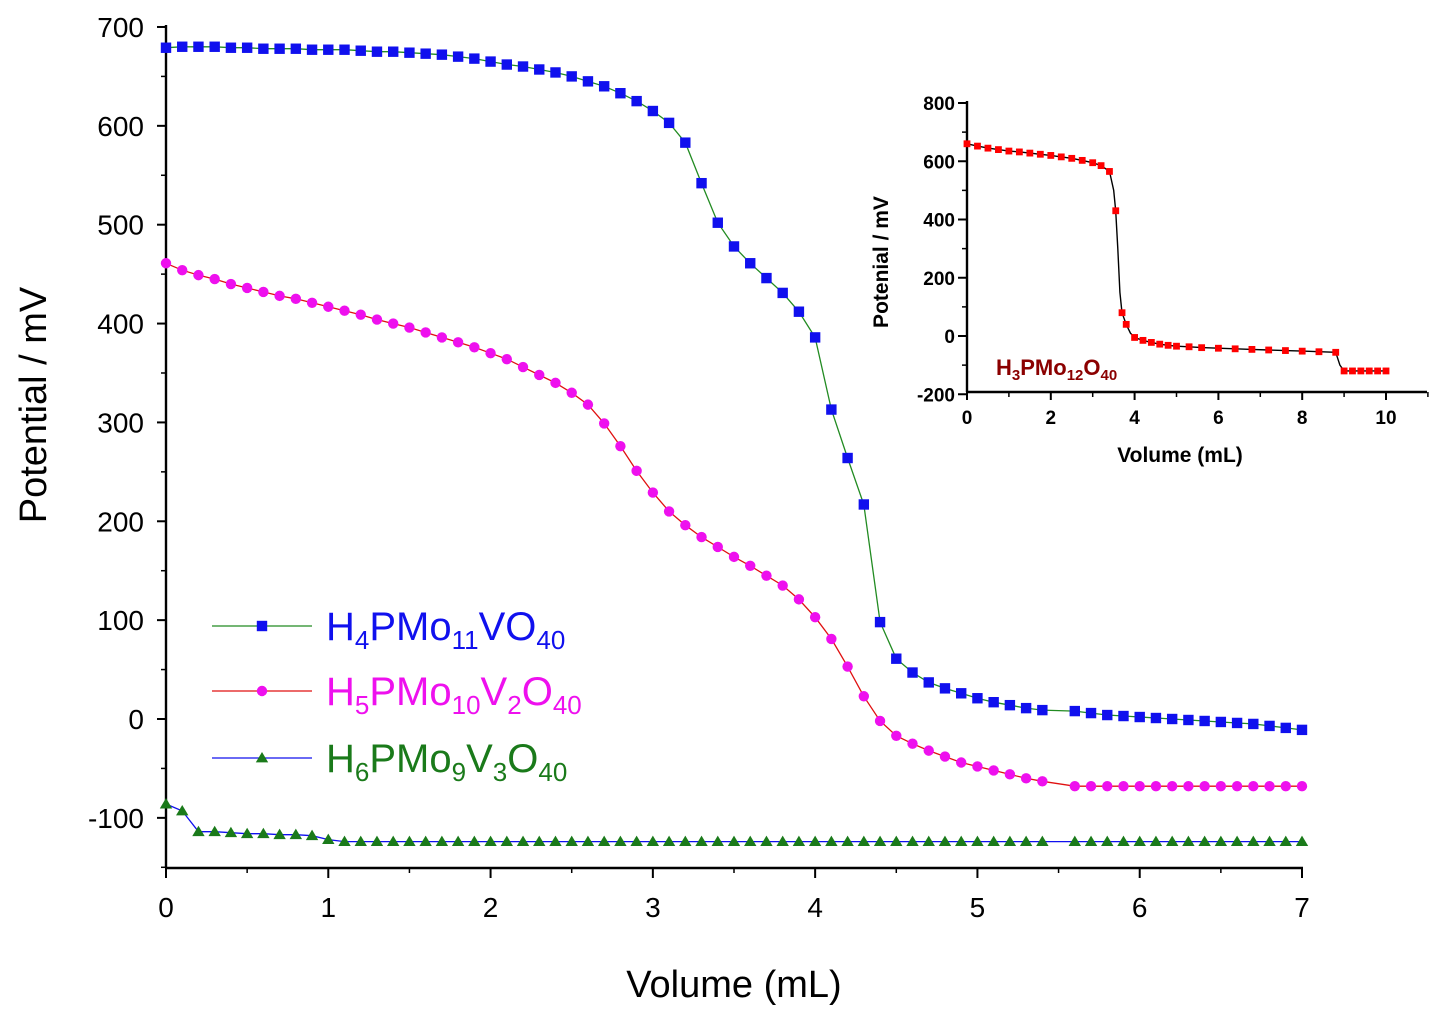 The image size is (1444, 1018). What do you see at coordinates (1180, 455) in the screenshot?
I see `inset-x-axis-label: Volume (mL)` at bounding box center [1180, 455].